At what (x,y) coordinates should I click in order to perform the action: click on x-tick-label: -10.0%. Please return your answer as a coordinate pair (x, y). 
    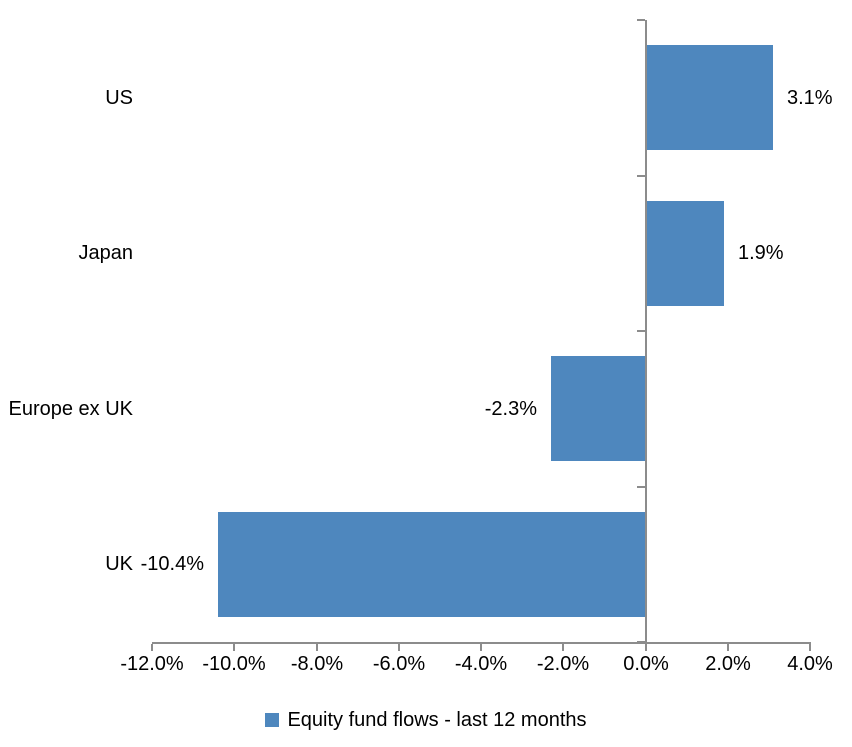
    Looking at the image, I should click on (234, 664).